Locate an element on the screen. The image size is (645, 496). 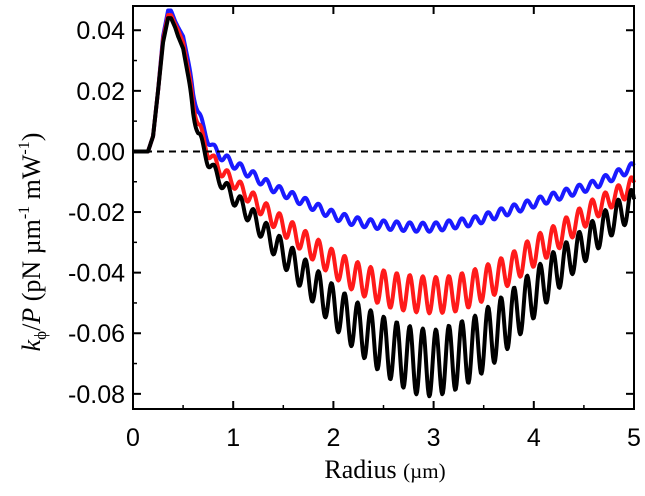
y-tick-label: 0.00 is located at coordinates (100, 152).